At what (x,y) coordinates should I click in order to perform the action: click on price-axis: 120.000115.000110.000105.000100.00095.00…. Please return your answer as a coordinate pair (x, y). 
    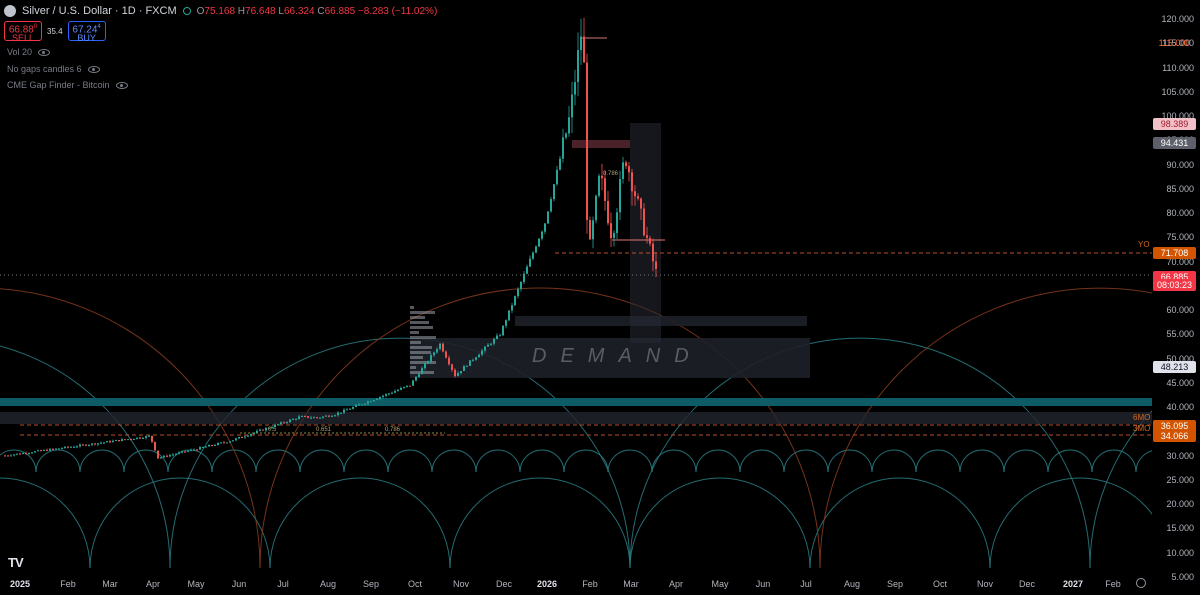
    Looking at the image, I should click on (1176, 291).